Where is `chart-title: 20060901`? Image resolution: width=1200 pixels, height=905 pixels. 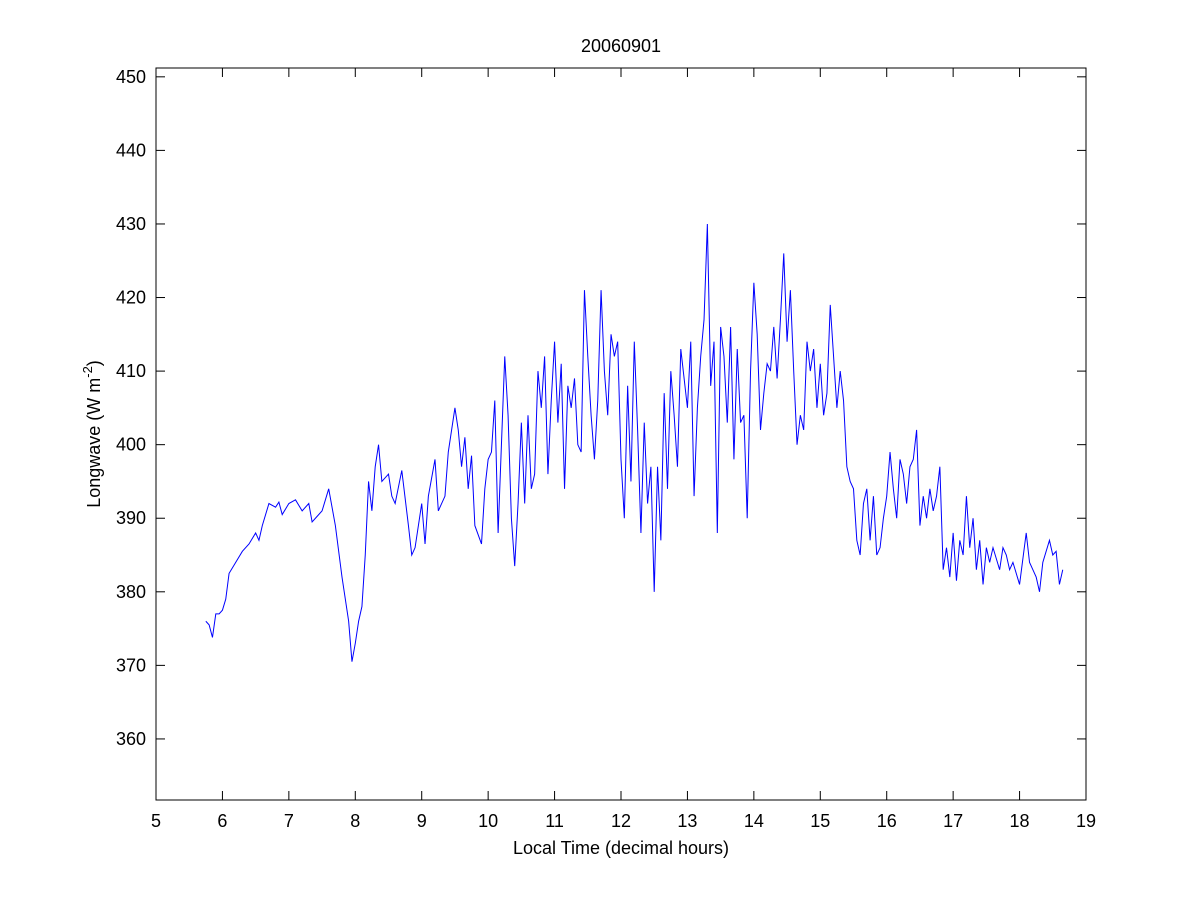
chart-title: 20060901 is located at coordinates (621, 46).